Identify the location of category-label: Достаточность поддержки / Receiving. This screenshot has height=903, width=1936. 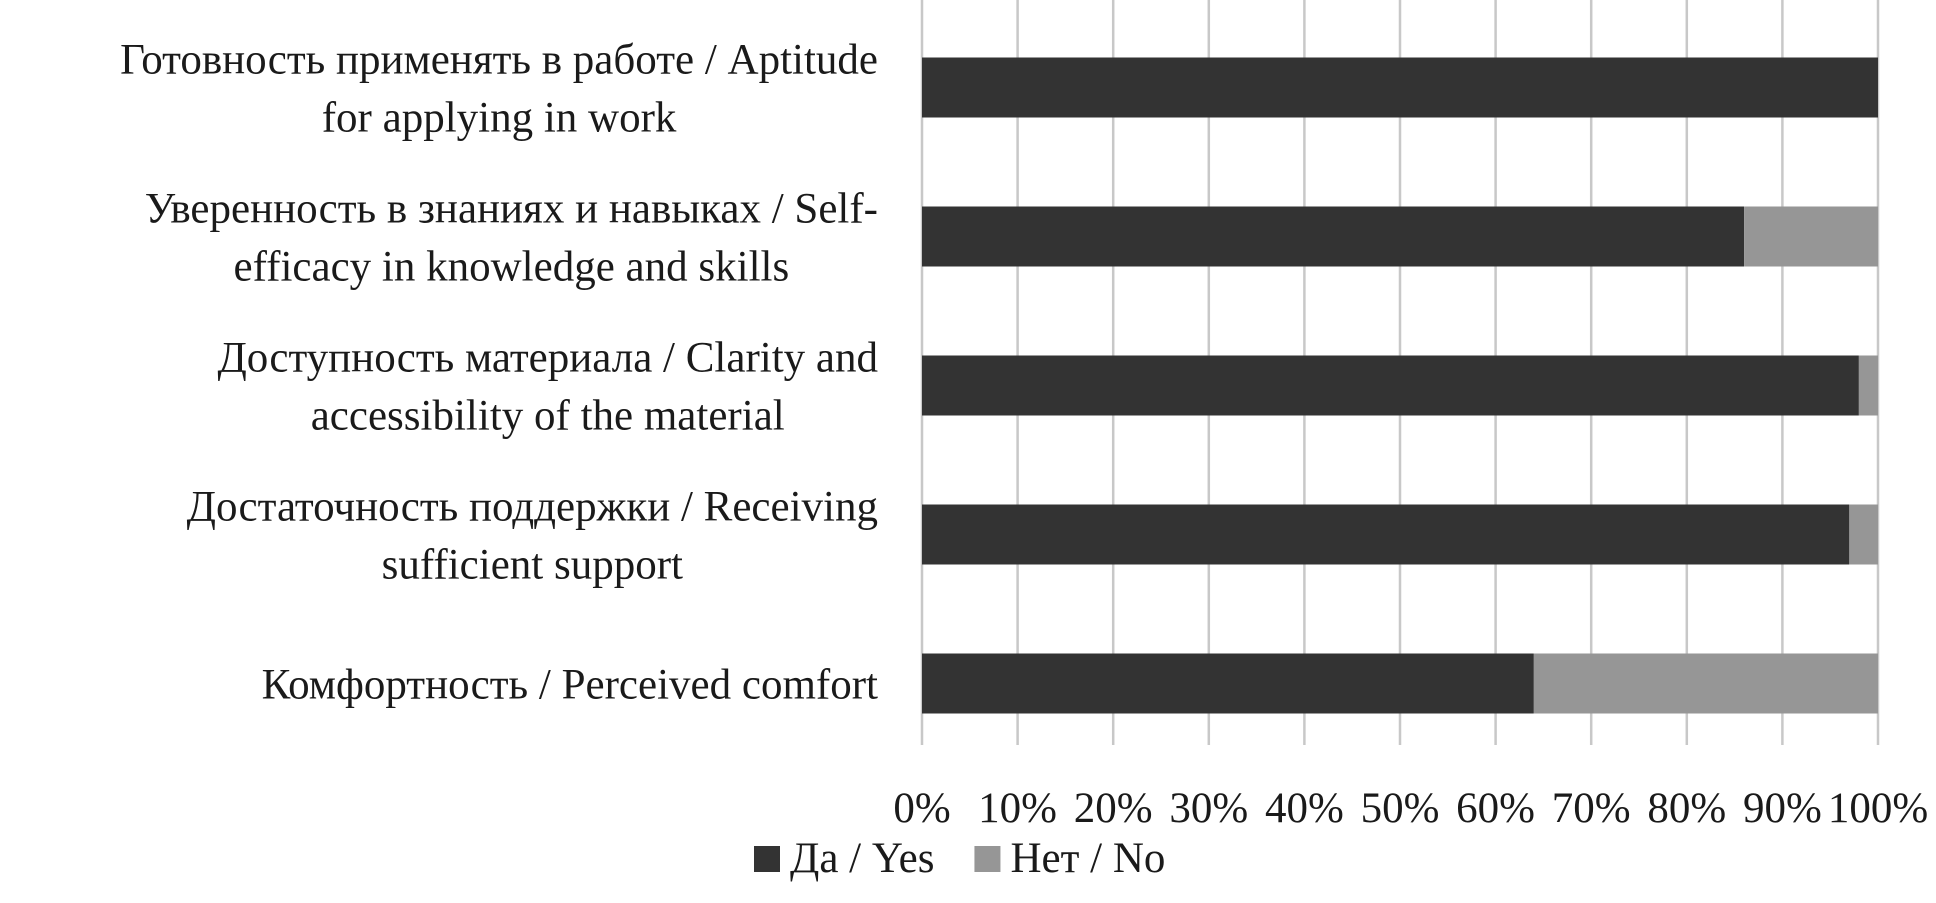
(532, 507).